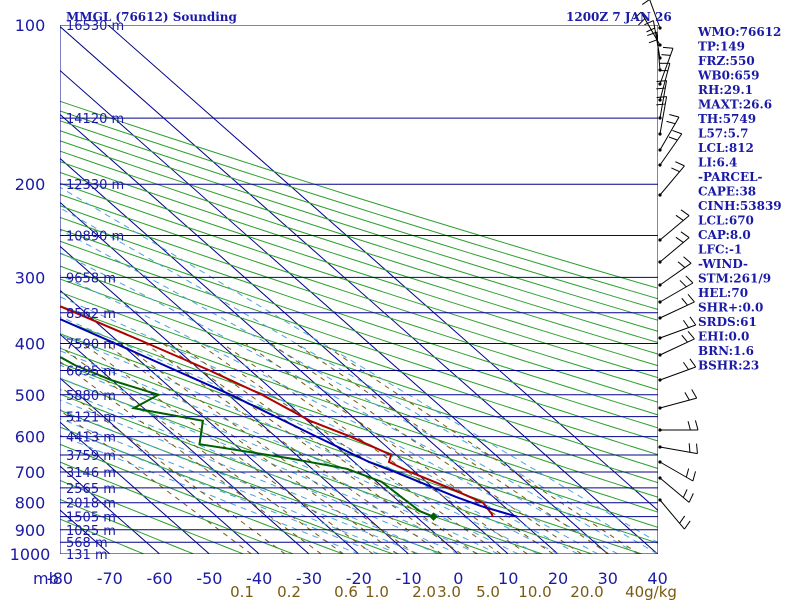 The height and width of the screenshot is (600, 800). I want to click on dewpoint-line, so click(247, 436).